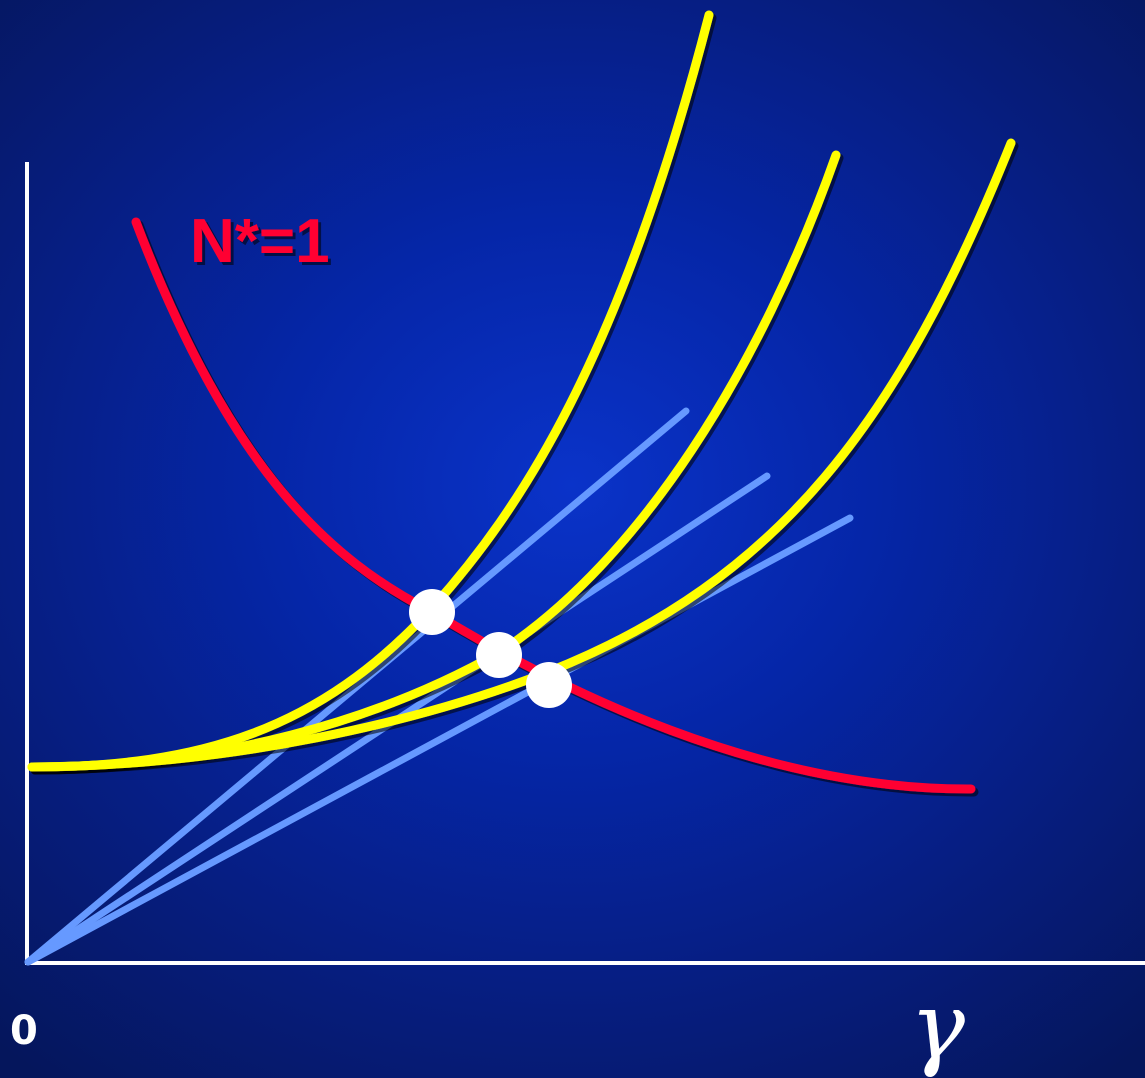 The image size is (1145, 1078). What do you see at coordinates (938, 1025) in the screenshot?
I see `x-axis-symbol: γ` at bounding box center [938, 1025].